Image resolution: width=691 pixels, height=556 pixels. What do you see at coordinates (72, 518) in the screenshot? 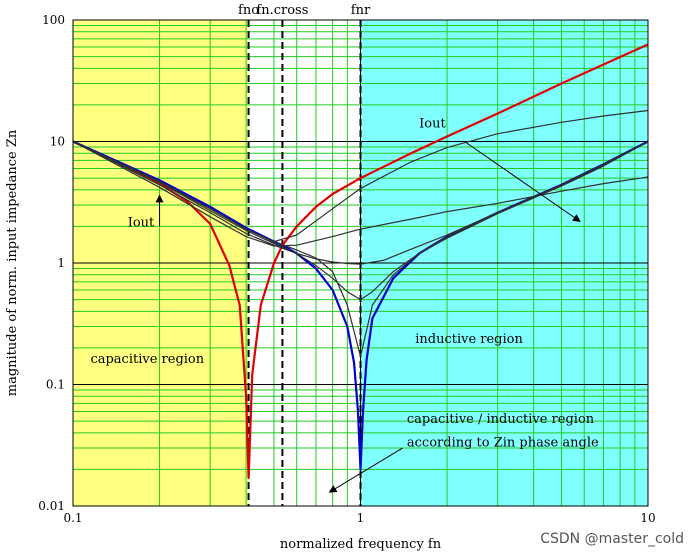
I see `x-tick-label-0: 0.1` at bounding box center [72, 518].